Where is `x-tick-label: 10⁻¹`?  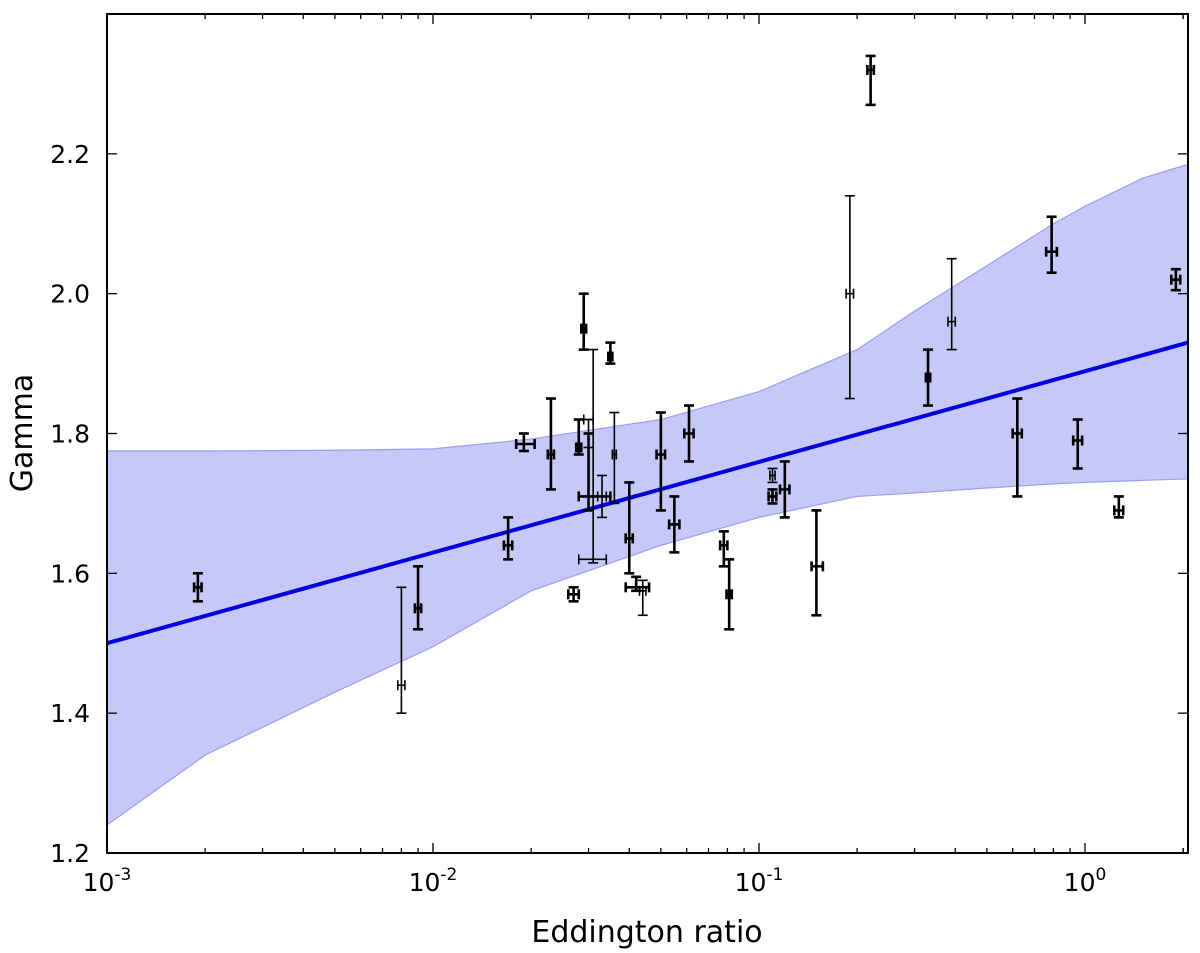 x-tick-label: 10⁻¹ is located at coordinates (759, 881).